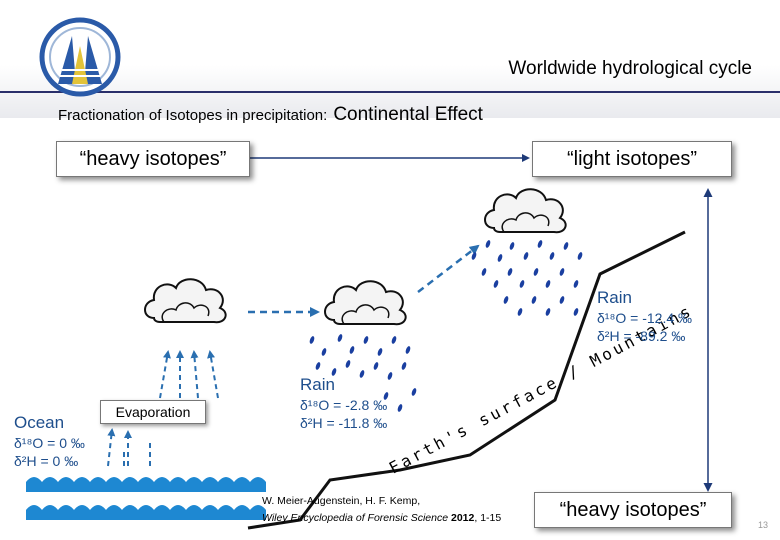 The width and height of the screenshot is (780, 540). What do you see at coordinates (153, 159) in the screenshot?
I see `heavy-isotopes-box-top: “heavy isotopes”` at bounding box center [153, 159].